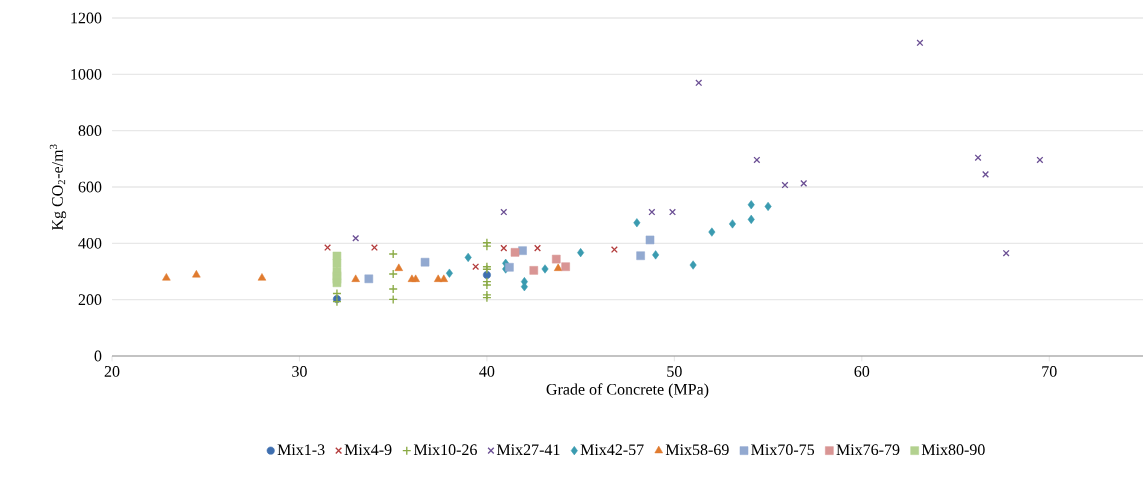  What do you see at coordinates (487, 371) in the screenshot?
I see `x-tick-label: 40` at bounding box center [487, 371].